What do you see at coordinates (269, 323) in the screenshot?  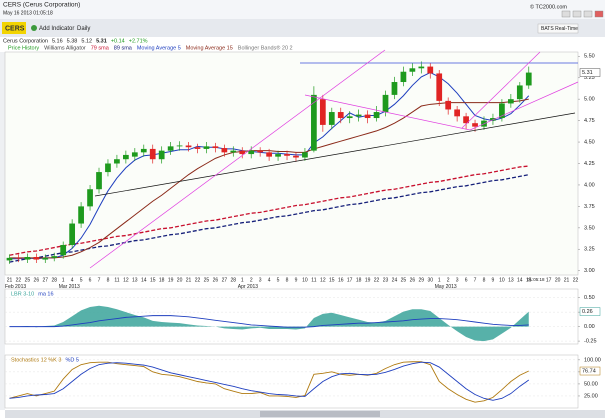 I see `oscillator-area` at bounding box center [269, 323].